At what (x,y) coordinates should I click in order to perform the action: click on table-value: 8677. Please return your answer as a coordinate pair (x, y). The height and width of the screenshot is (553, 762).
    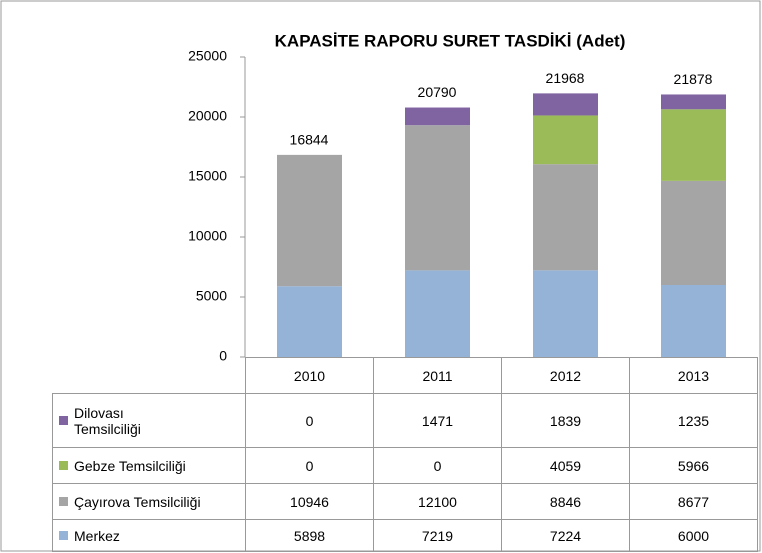
    Looking at the image, I should click on (693, 501).